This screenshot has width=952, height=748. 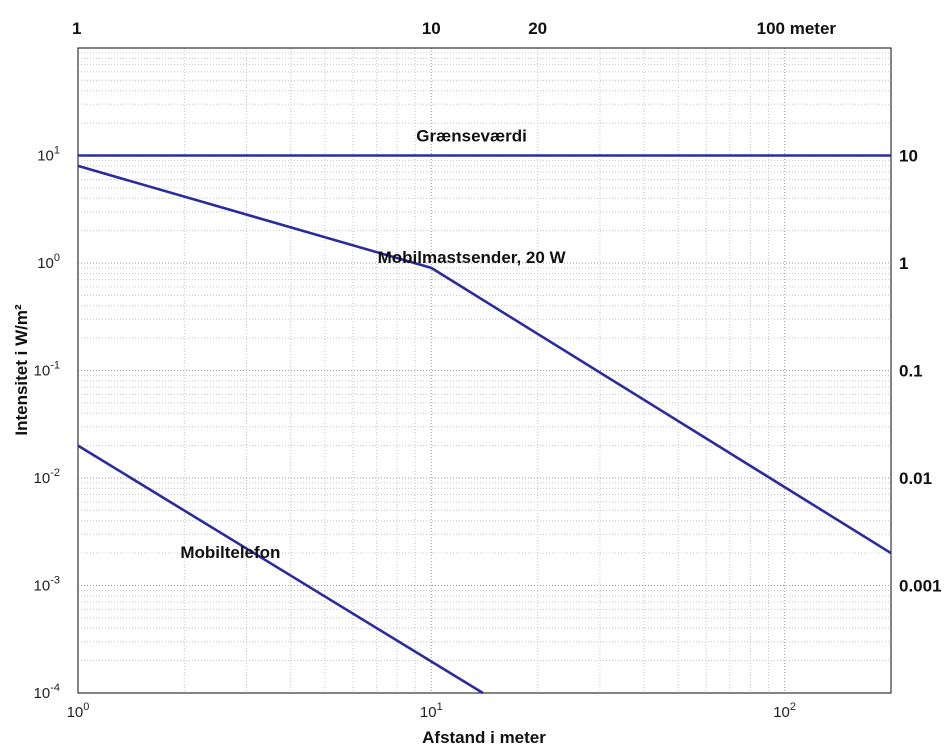 What do you see at coordinates (76, 28) in the screenshot?
I see `top-tick-label: 1` at bounding box center [76, 28].